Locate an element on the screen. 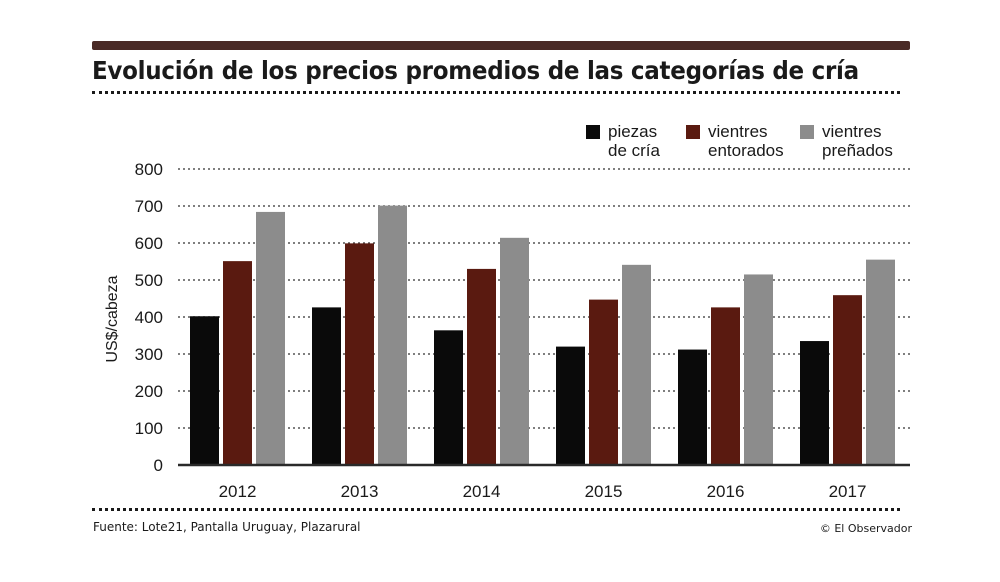 Image resolution: width=1000 pixels, height=582 pixels. legend-label-prenados: vientres preñados is located at coordinates (877, 141).